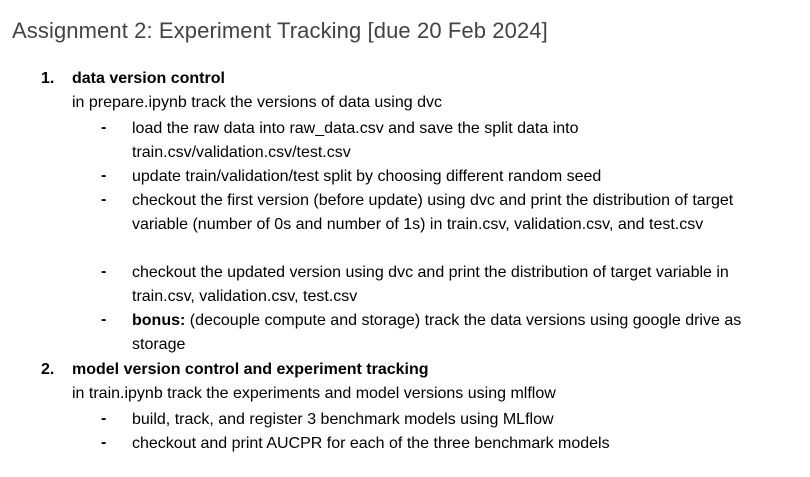  Describe the element at coordinates (48, 369) in the screenshot. I see `section-number: 2.` at that location.